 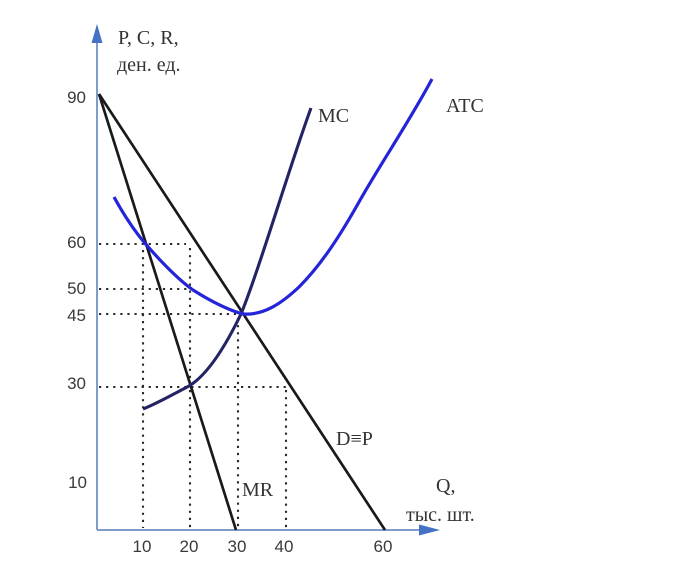 I want to click on x-tick-30: 30, so click(x=237, y=546).